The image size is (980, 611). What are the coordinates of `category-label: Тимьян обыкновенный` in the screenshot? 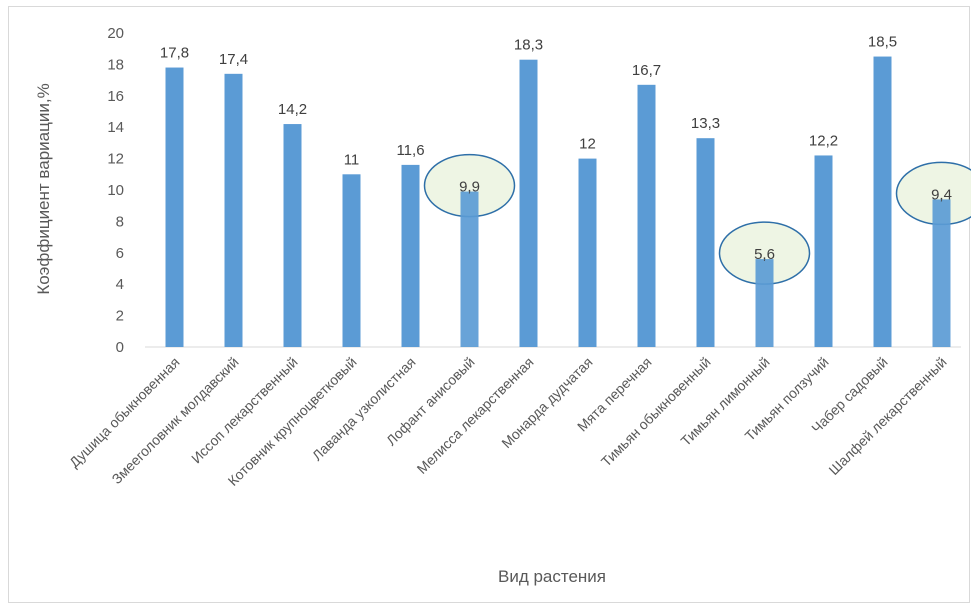 It's located at (656, 412).